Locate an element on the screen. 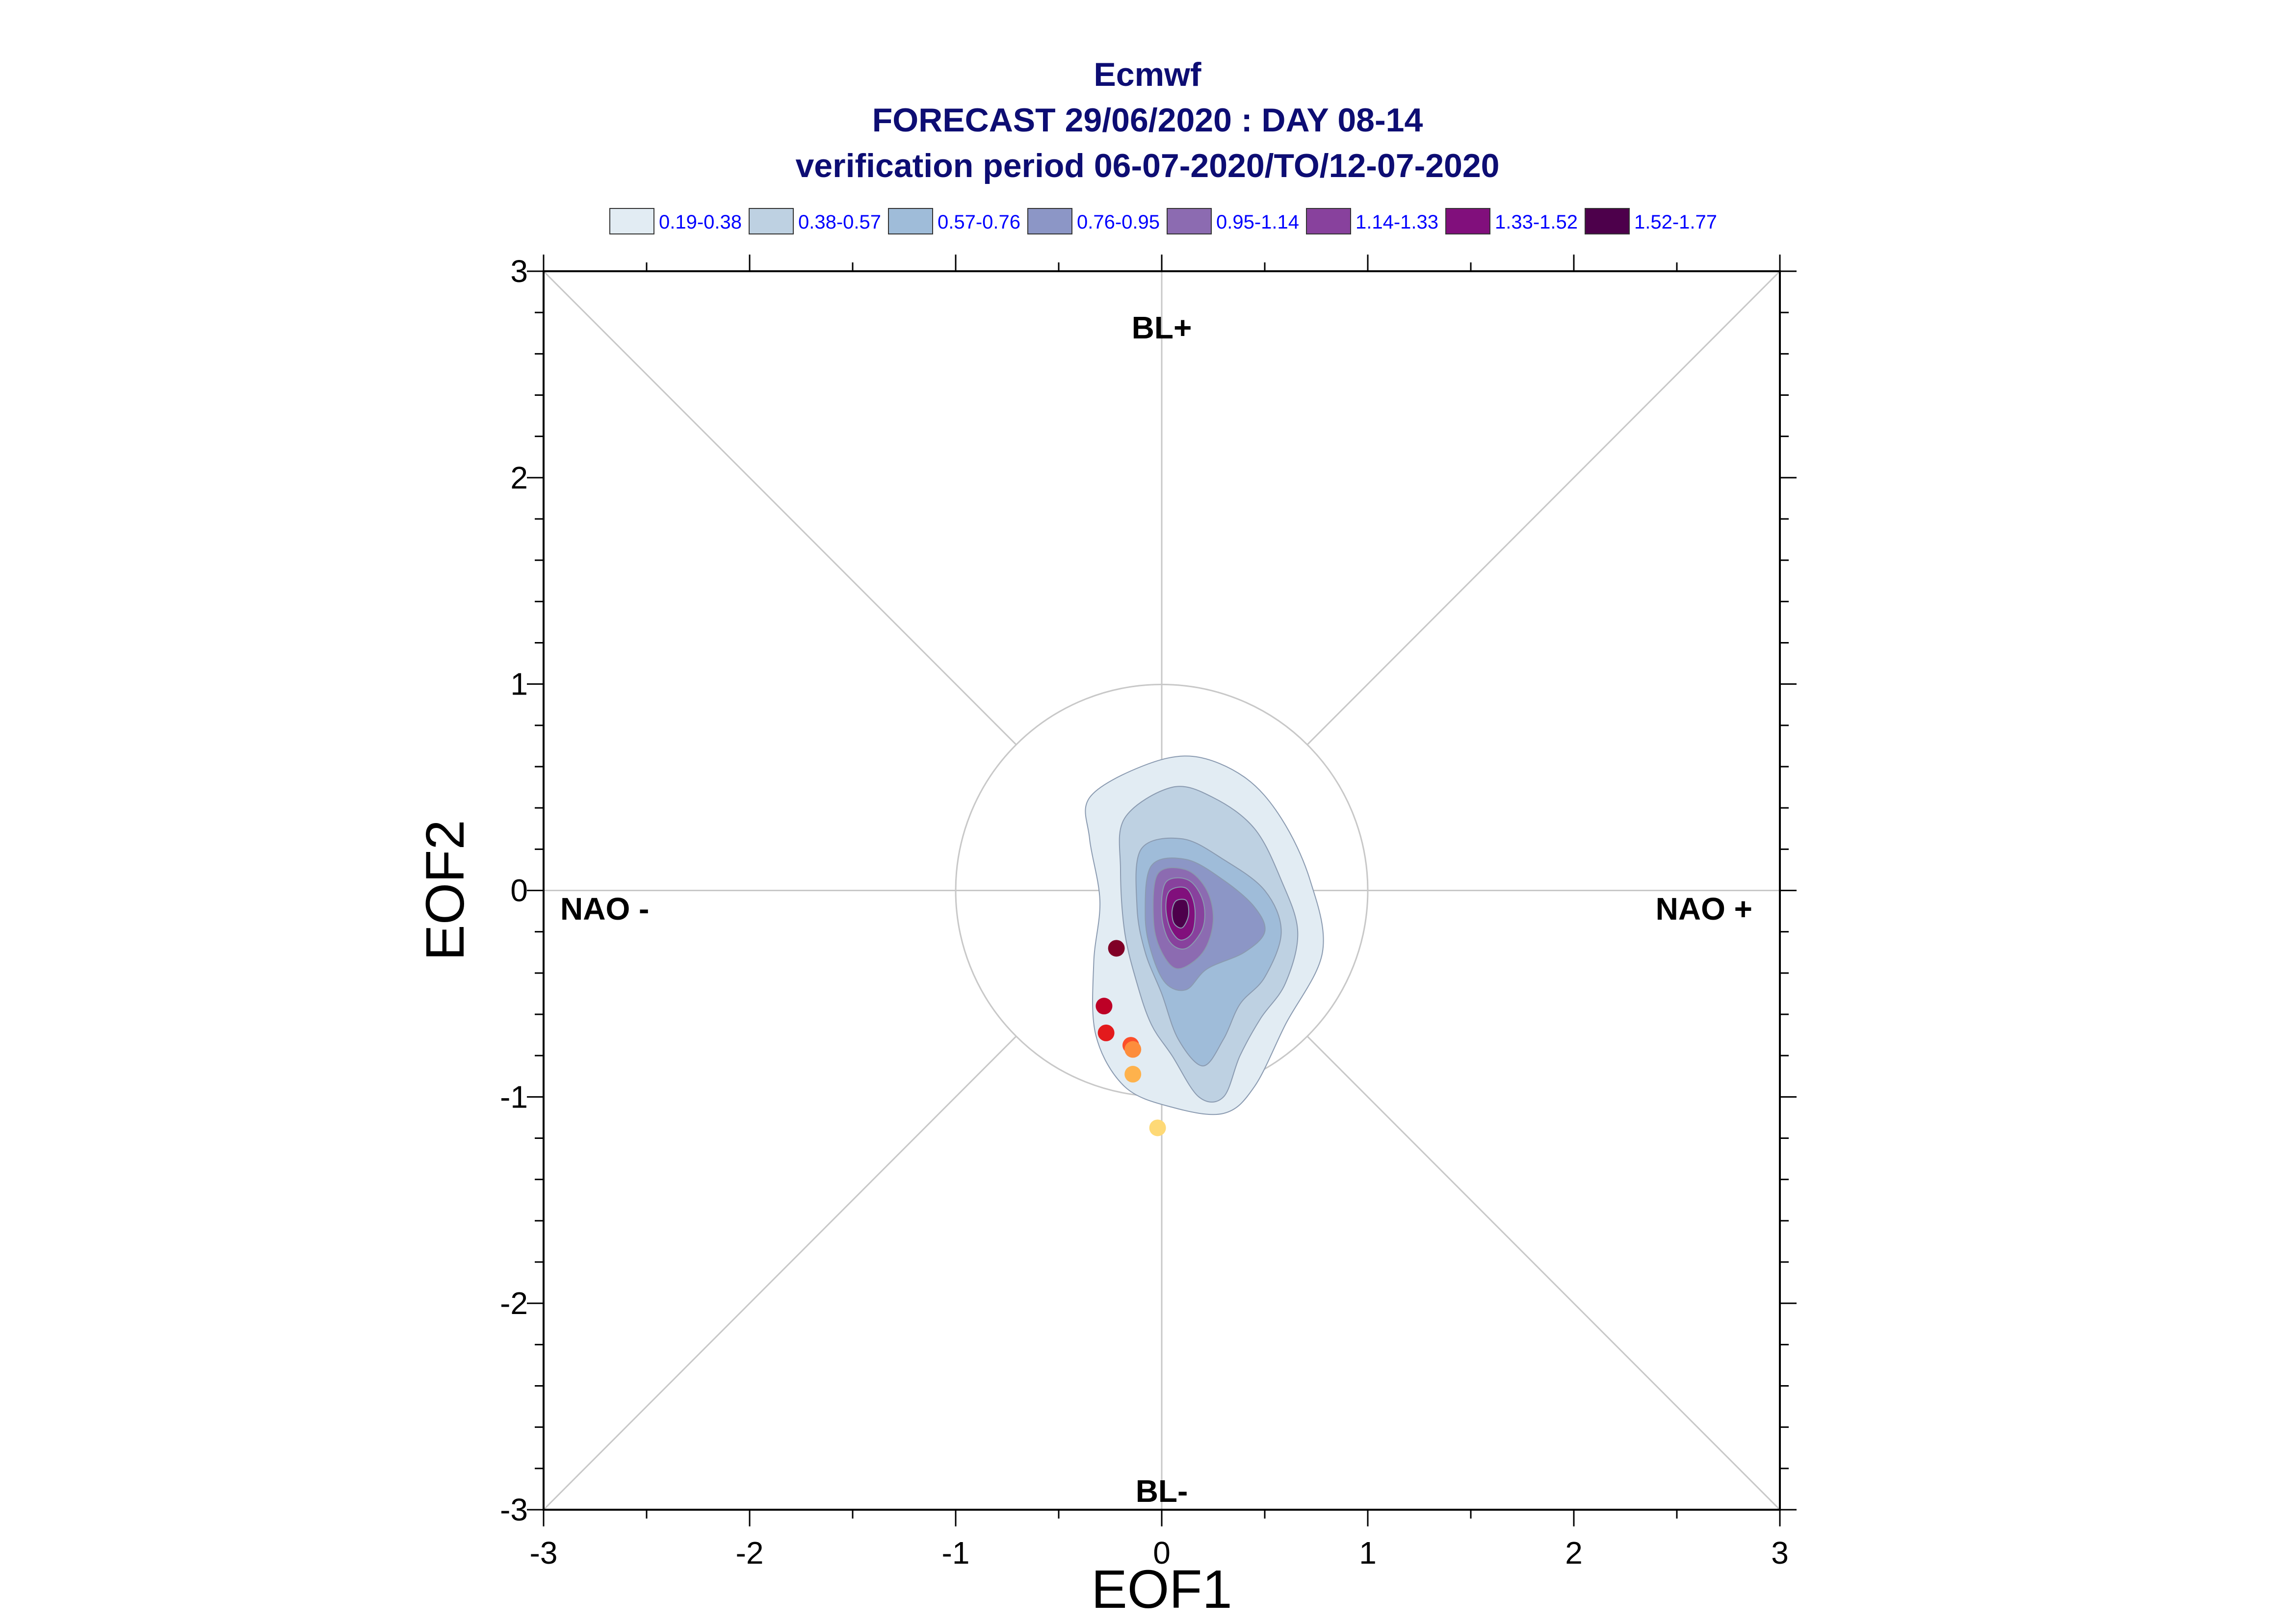 The image size is (2295, 1624). x-tick-label: 3 is located at coordinates (1780, 1553).